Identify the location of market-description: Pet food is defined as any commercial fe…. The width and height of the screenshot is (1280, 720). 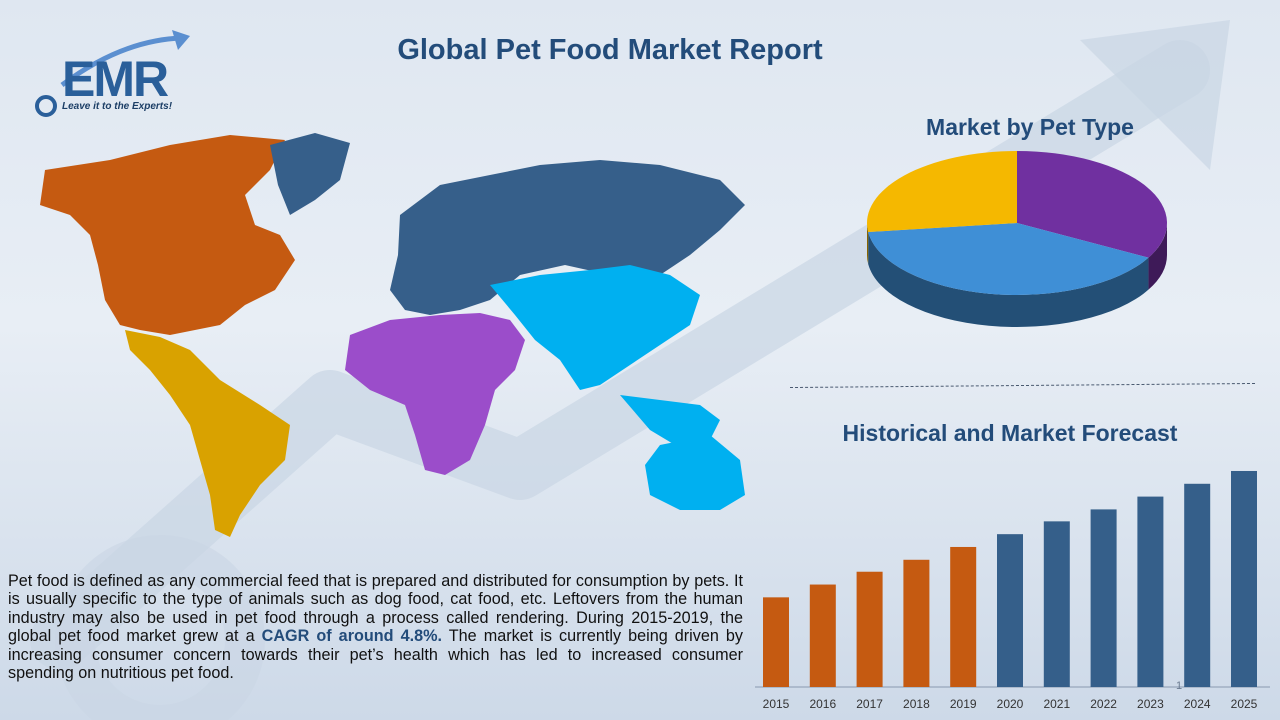
(375, 627).